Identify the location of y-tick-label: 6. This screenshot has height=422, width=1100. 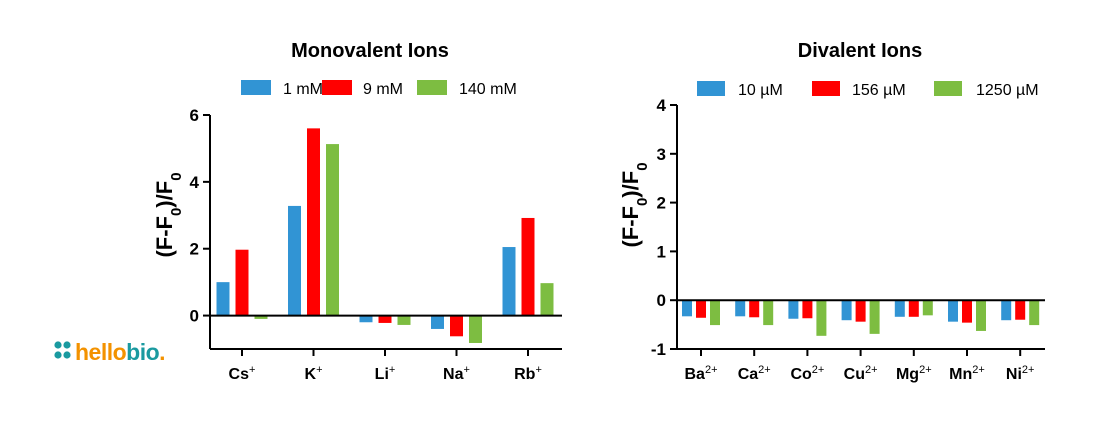
(194, 115).